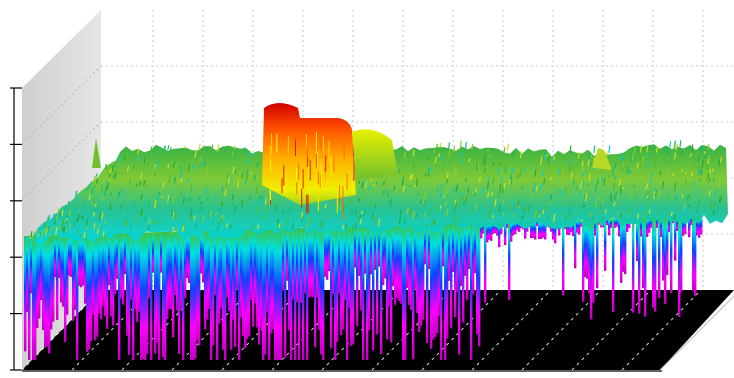  Describe the element at coordinates (16, 229) in the screenshot. I see `z-axis-ticks` at that location.